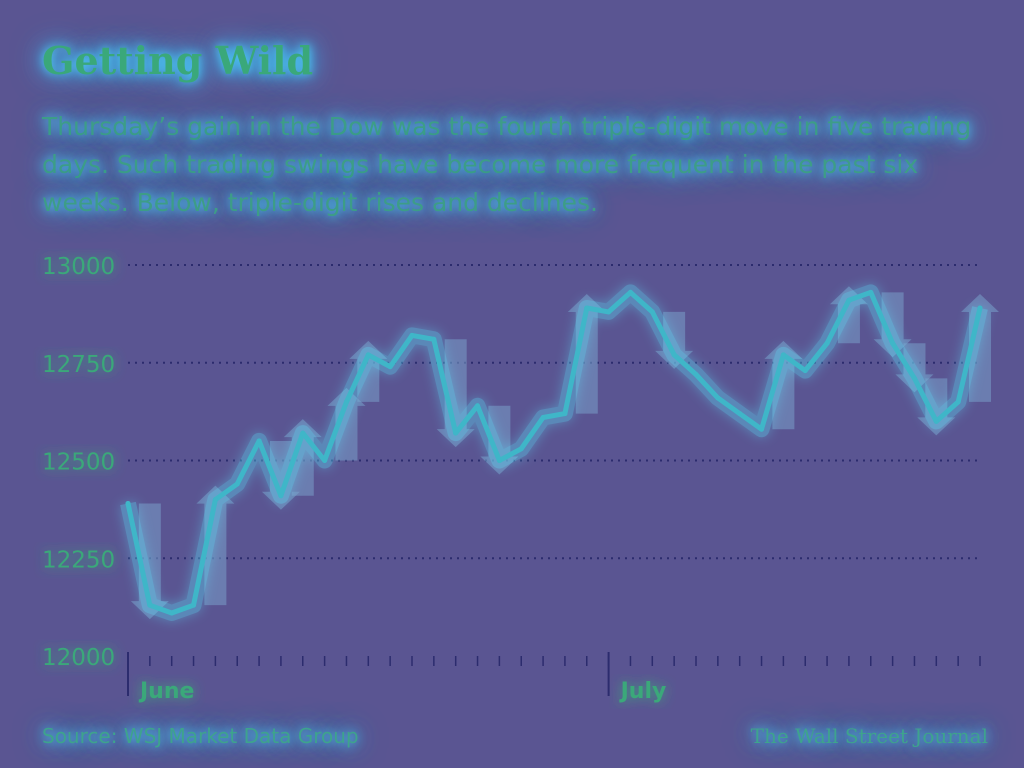 Image resolution: width=1024 pixels, height=768 pixels. What do you see at coordinates (869, 736) in the screenshot?
I see `publisher-credit: The Wall Street Journal` at bounding box center [869, 736].